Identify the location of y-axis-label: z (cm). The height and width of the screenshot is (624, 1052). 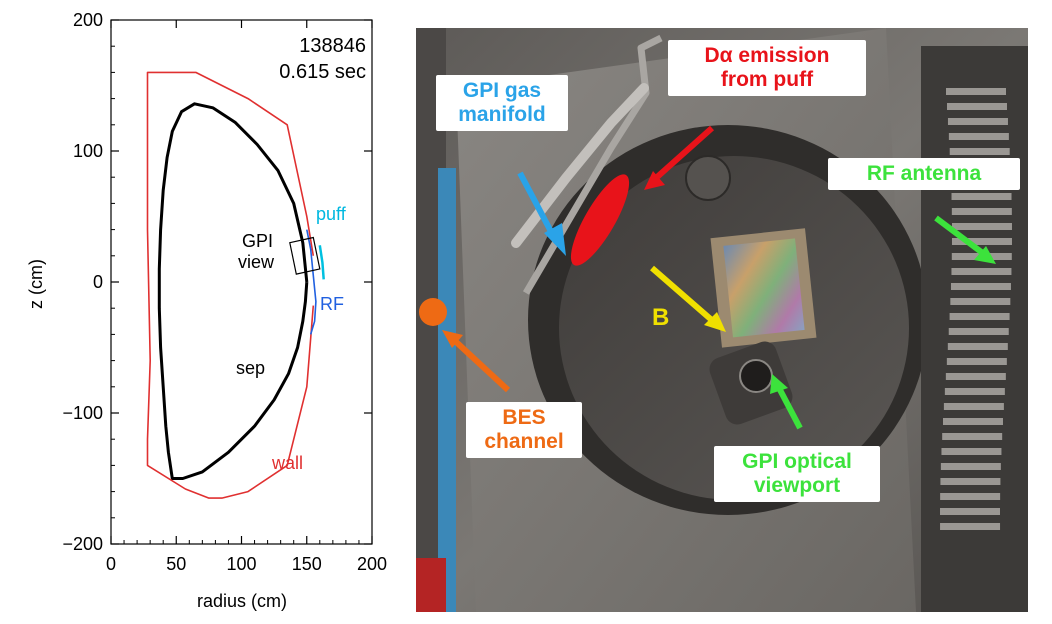
(36, 284).